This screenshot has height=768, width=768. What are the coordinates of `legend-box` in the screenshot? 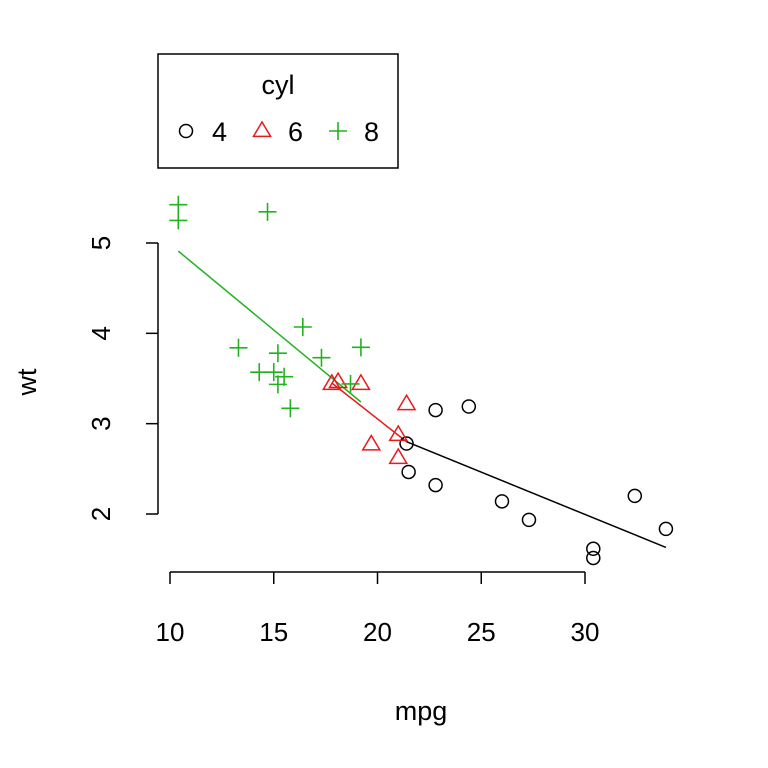 It's located at (278, 111).